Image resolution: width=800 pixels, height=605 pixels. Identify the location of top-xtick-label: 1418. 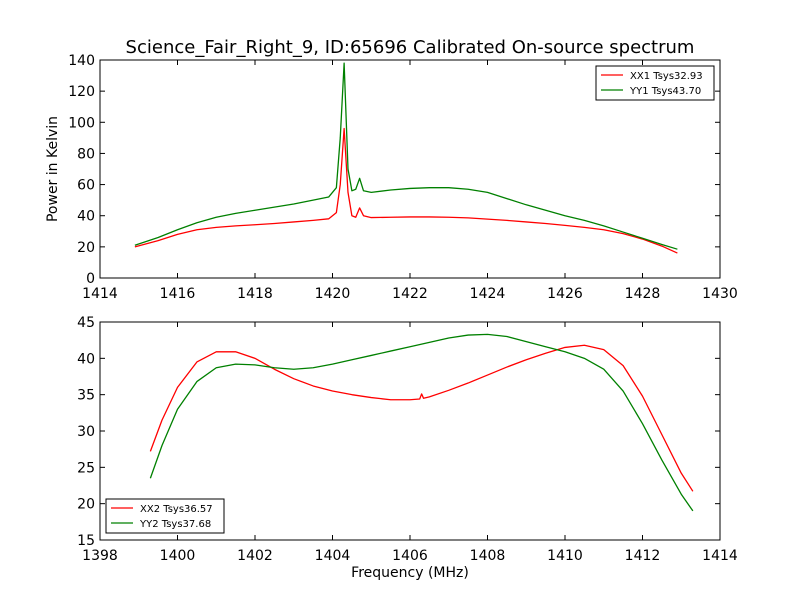
(255, 294).